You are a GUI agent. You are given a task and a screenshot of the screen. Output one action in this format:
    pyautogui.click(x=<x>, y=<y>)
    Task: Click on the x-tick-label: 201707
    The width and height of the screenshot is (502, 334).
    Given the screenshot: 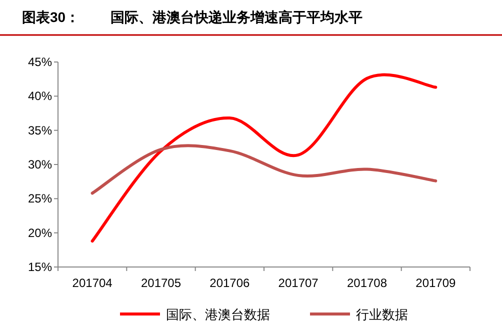 What is the action you would take?
    pyautogui.click(x=298, y=283)
    